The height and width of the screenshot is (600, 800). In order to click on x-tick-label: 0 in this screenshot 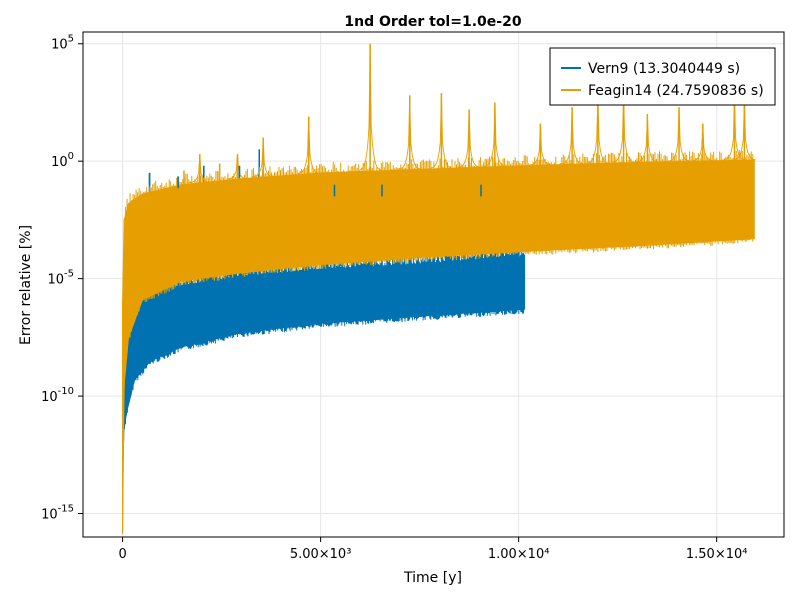, I will do `click(122, 554)`.